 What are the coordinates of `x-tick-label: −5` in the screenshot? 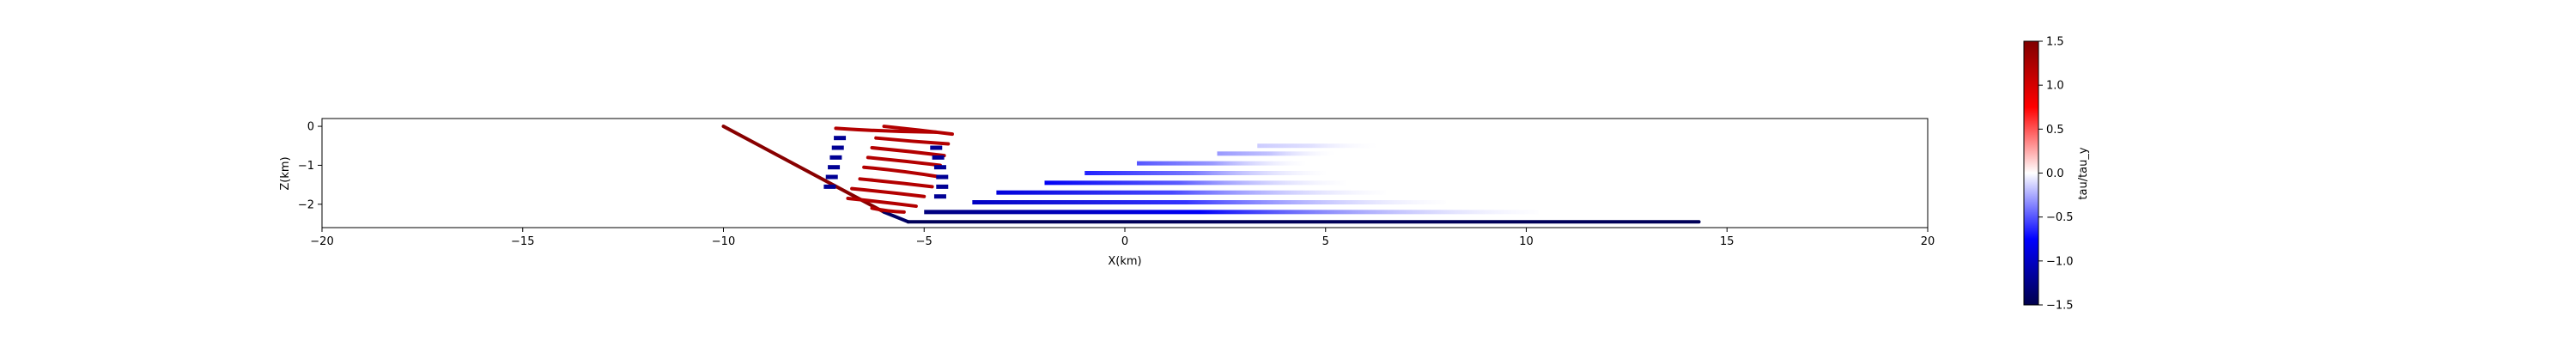 It's located at (925, 241).